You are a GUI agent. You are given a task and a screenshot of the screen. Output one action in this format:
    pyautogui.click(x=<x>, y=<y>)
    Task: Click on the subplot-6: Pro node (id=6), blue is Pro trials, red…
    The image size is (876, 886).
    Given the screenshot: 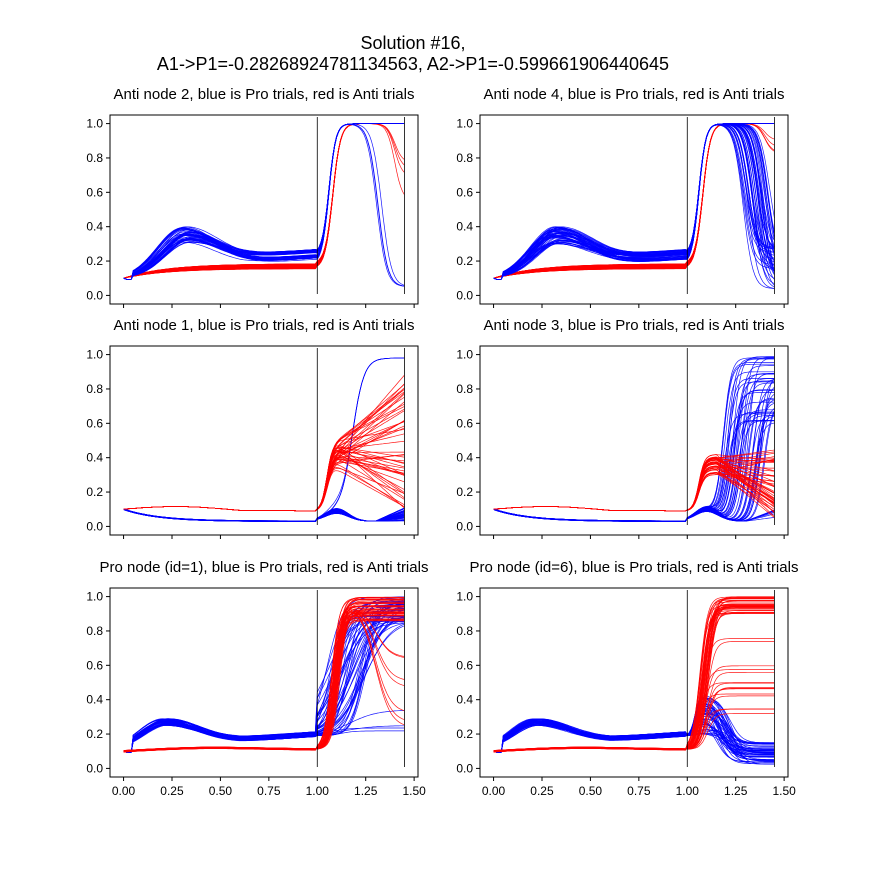 What is the action you would take?
    pyautogui.click(x=627, y=678)
    